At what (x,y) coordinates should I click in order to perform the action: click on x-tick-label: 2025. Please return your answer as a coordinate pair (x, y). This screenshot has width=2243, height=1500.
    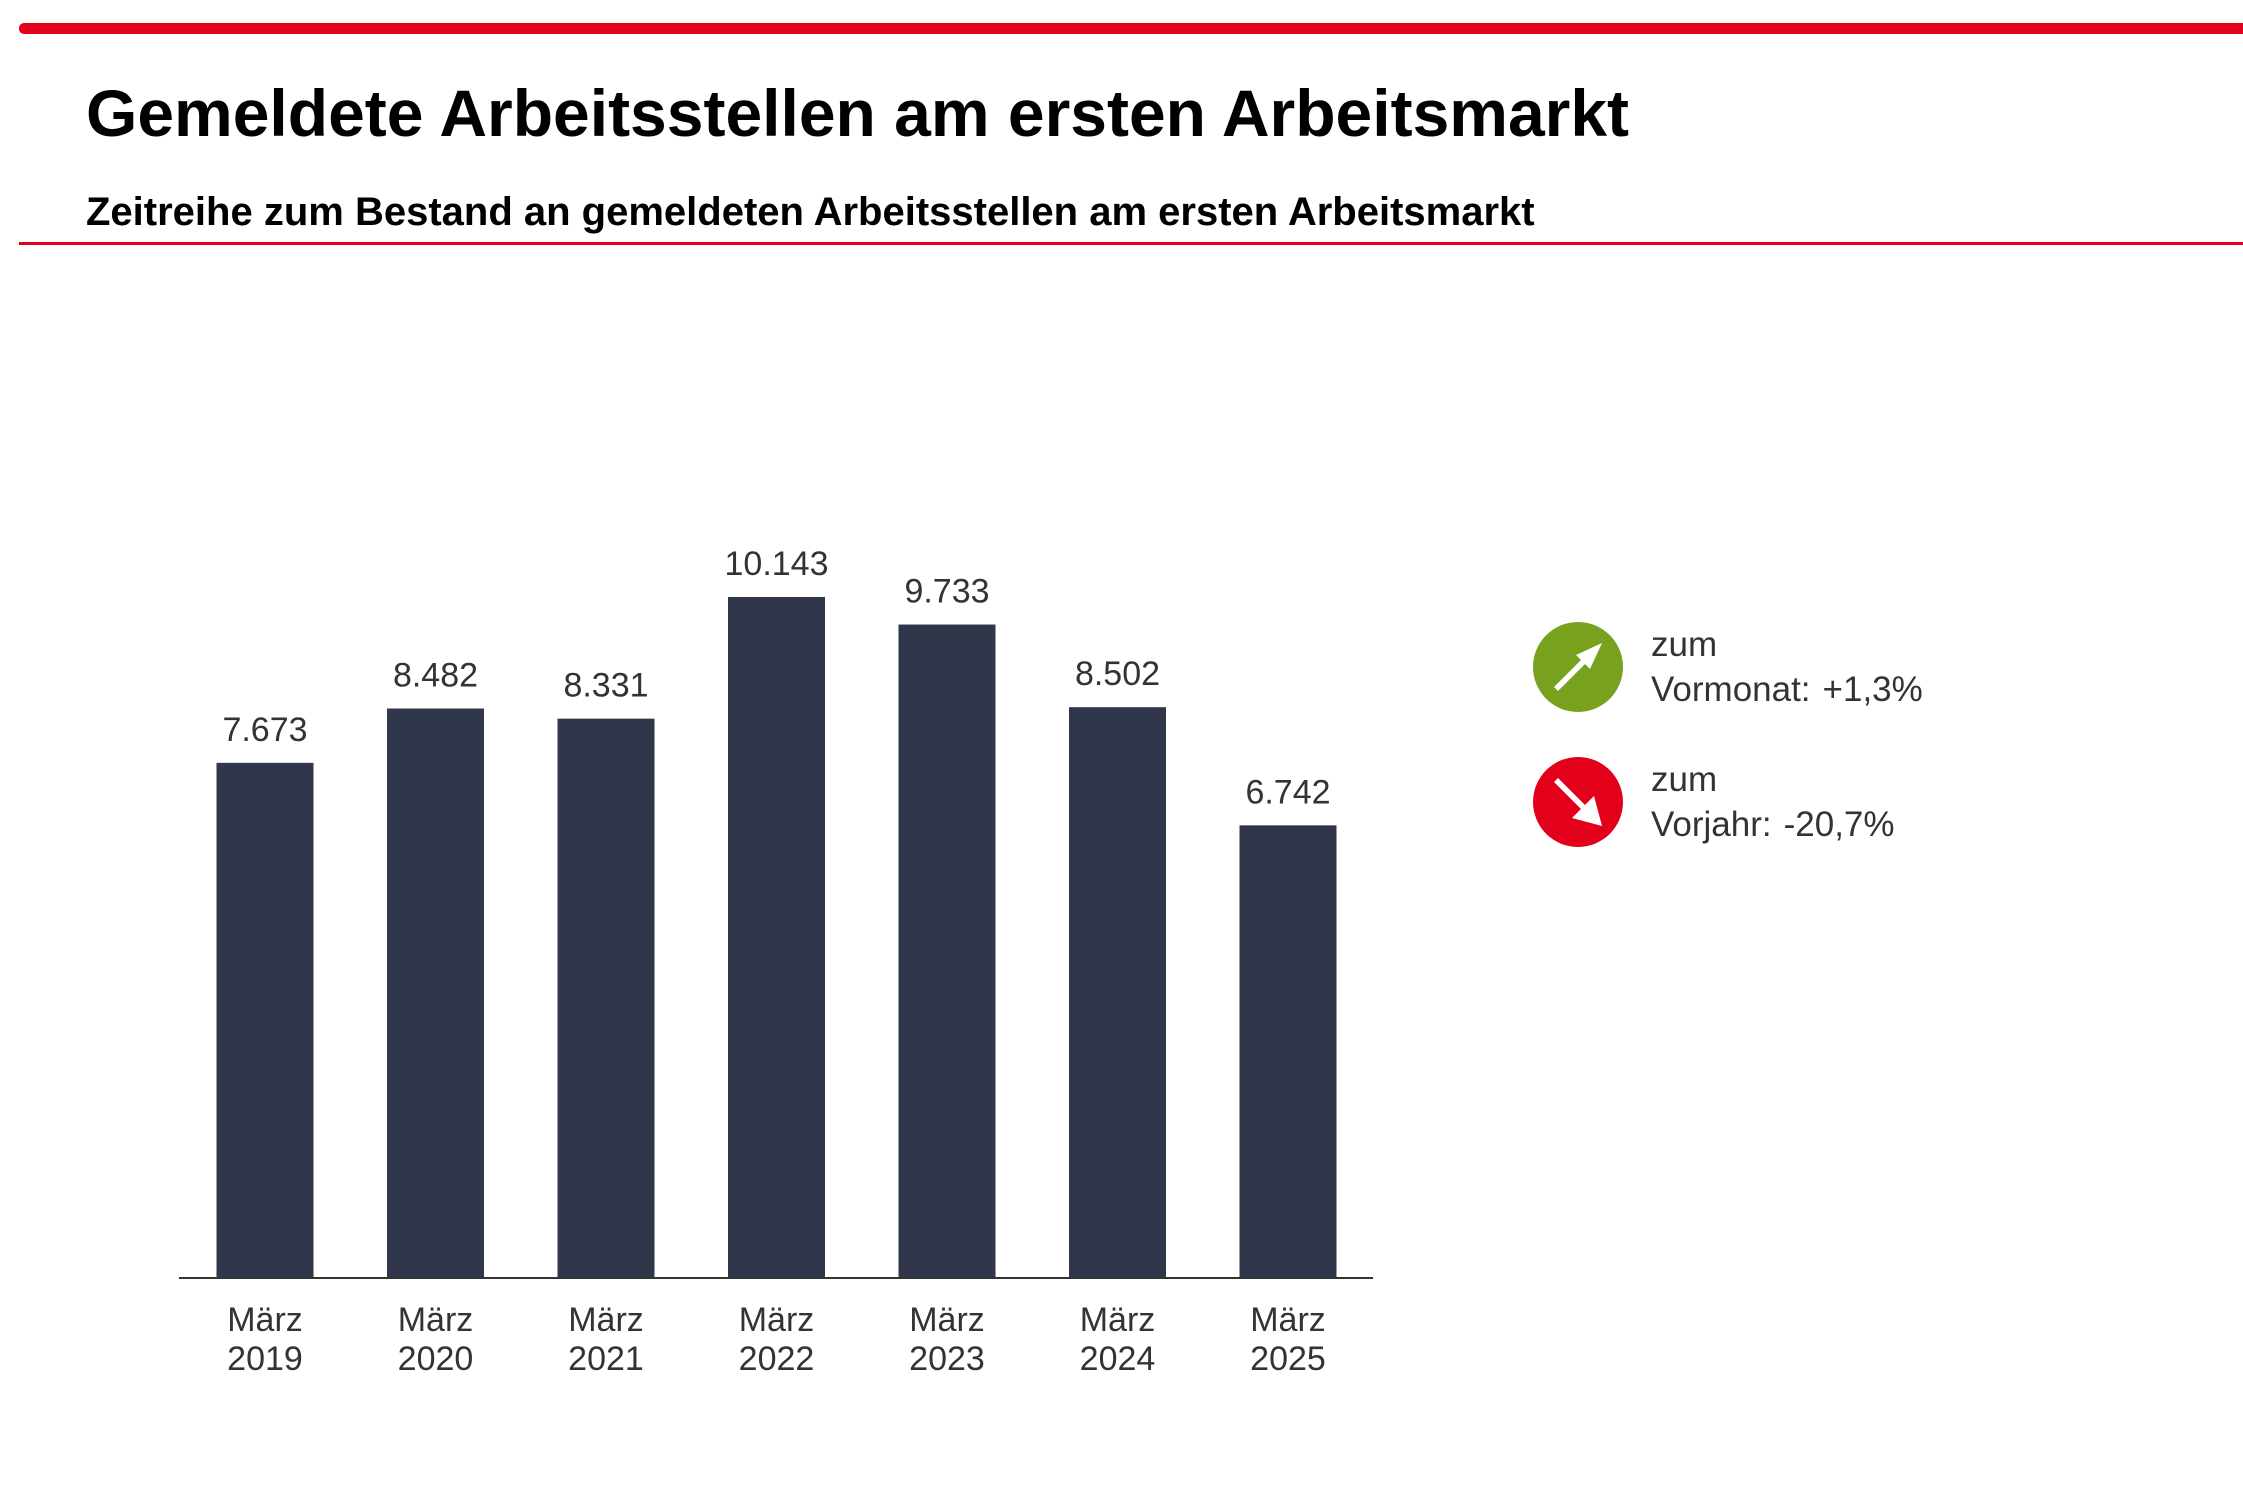
    Looking at the image, I should click on (1288, 1359).